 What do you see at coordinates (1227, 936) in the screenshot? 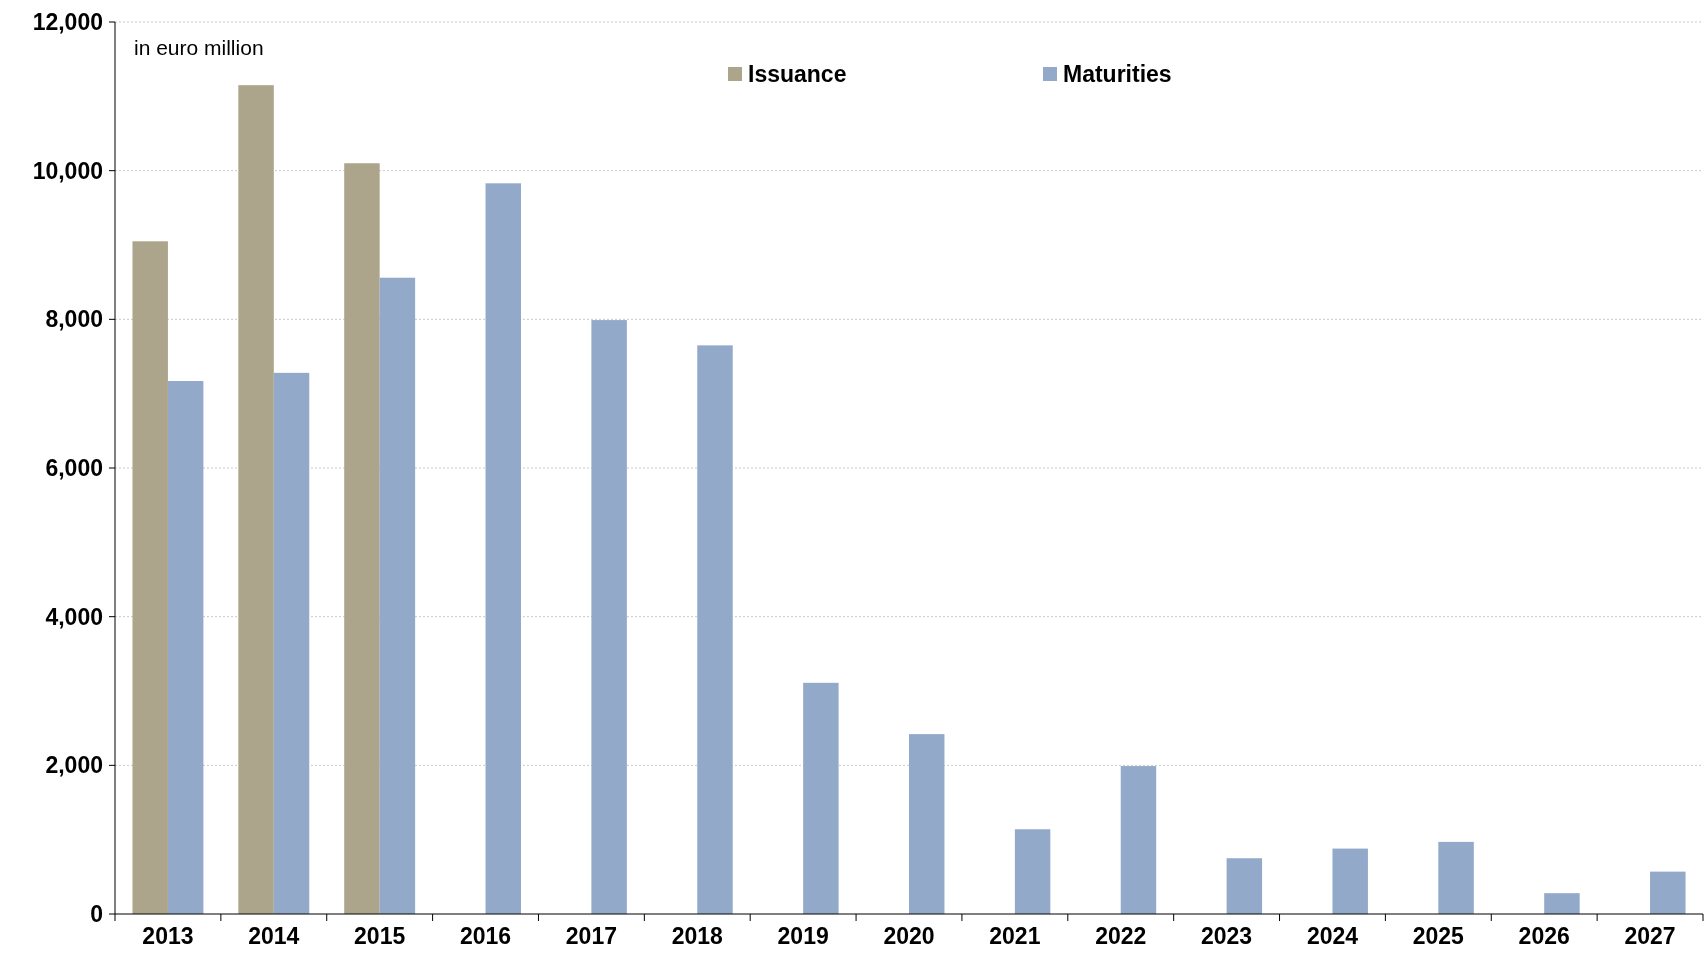
I see `x-tick-label: 2023` at bounding box center [1227, 936].